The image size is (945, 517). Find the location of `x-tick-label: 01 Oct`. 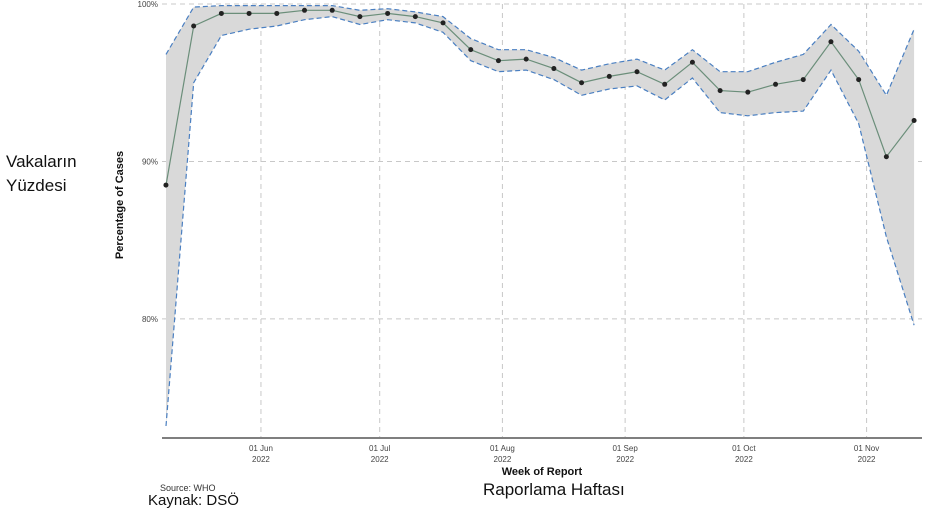

x-tick-label: 01 Oct is located at coordinates (744, 448).